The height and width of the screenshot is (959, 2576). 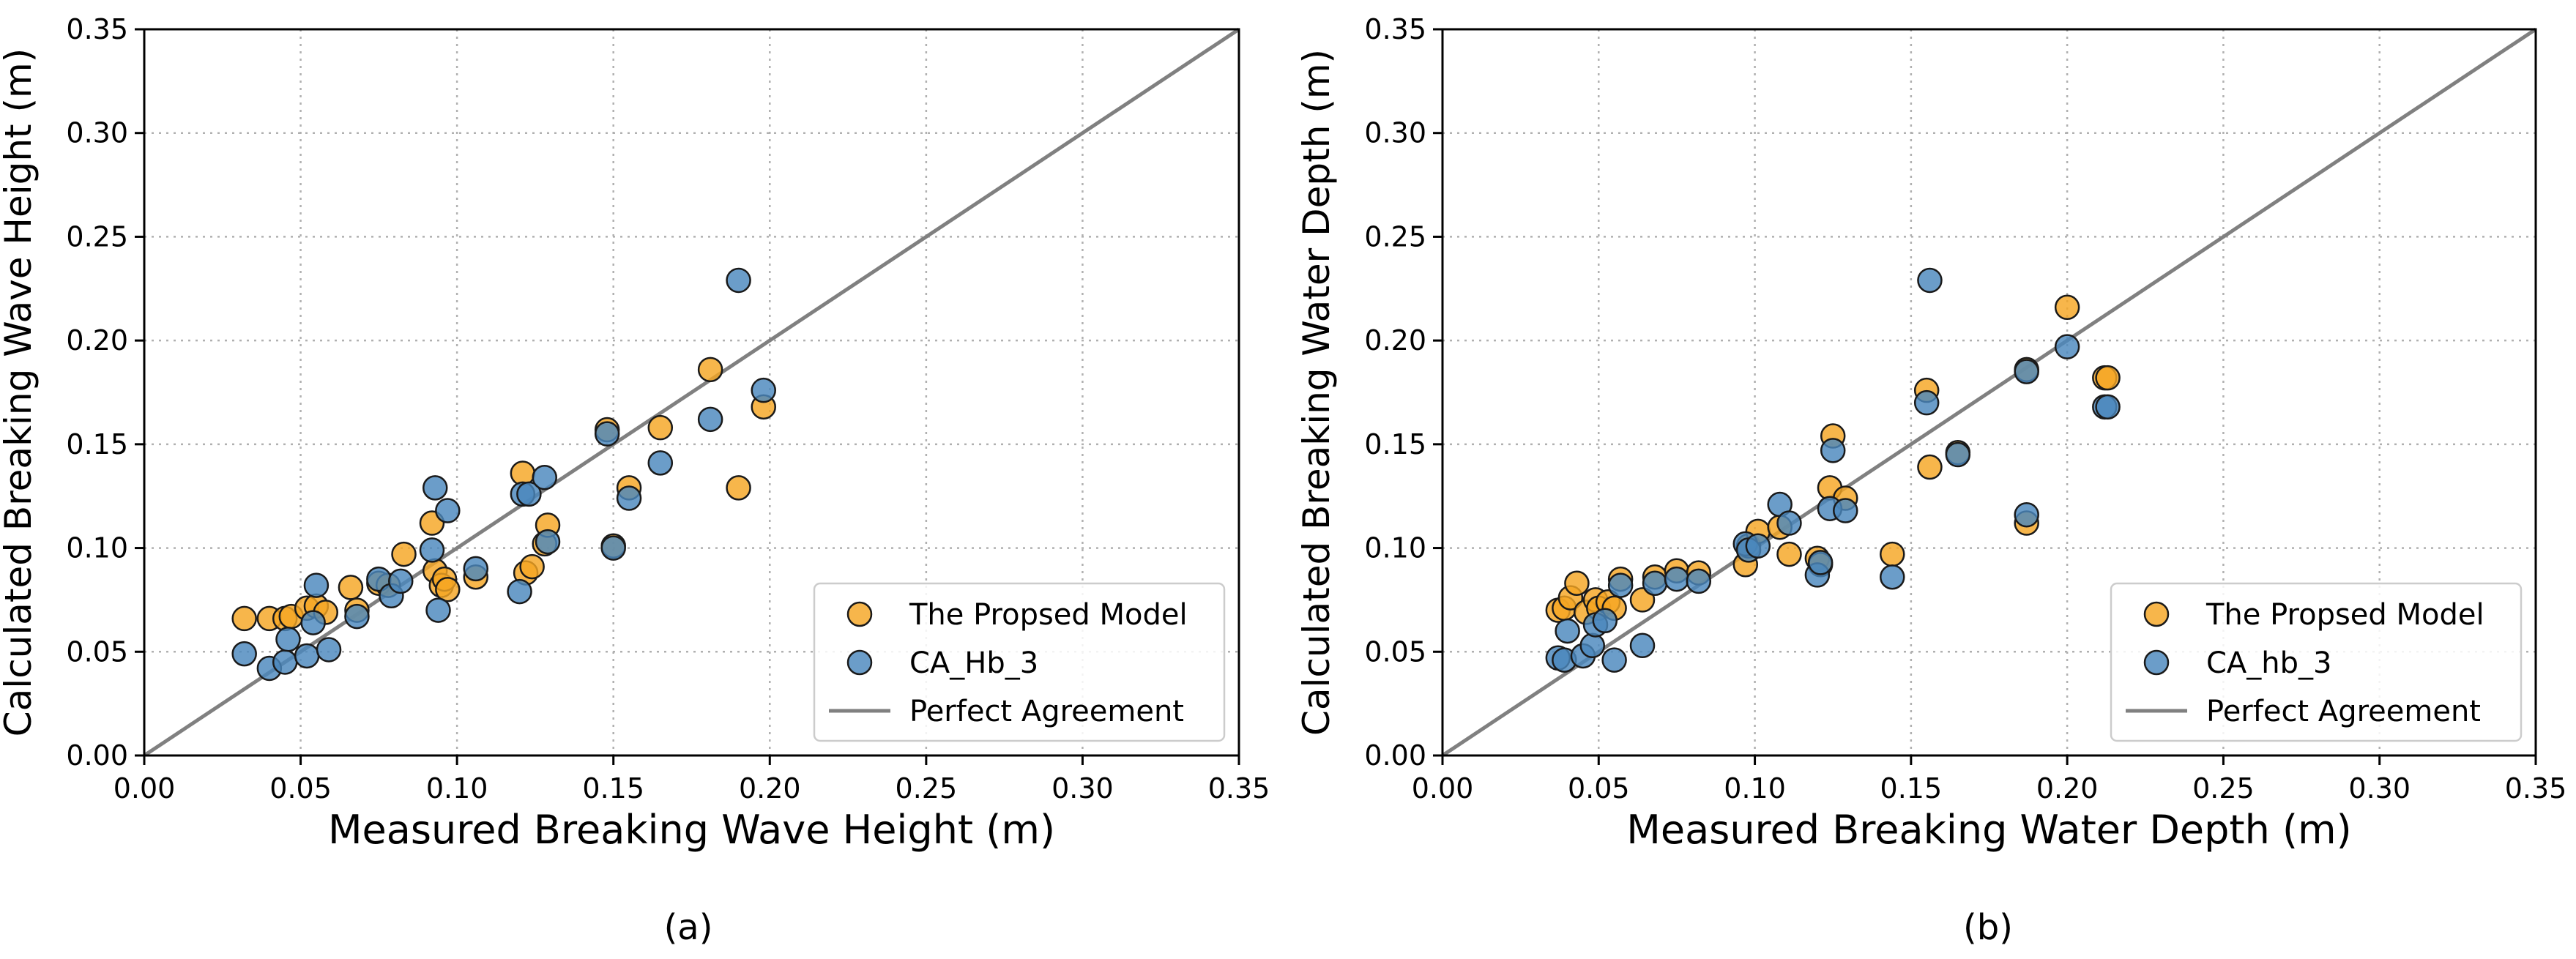 I want to click on panel-label-b: (b), so click(x=1988, y=927).